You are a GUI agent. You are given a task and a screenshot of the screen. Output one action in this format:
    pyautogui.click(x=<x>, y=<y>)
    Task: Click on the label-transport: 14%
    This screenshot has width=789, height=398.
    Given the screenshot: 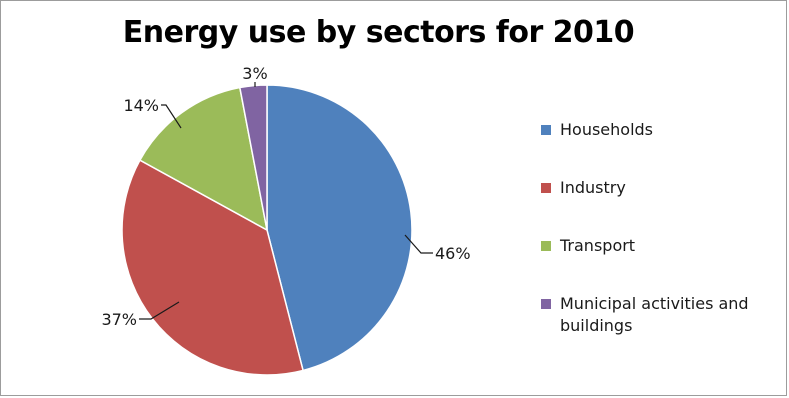 What is the action you would take?
    pyautogui.click(x=141, y=105)
    